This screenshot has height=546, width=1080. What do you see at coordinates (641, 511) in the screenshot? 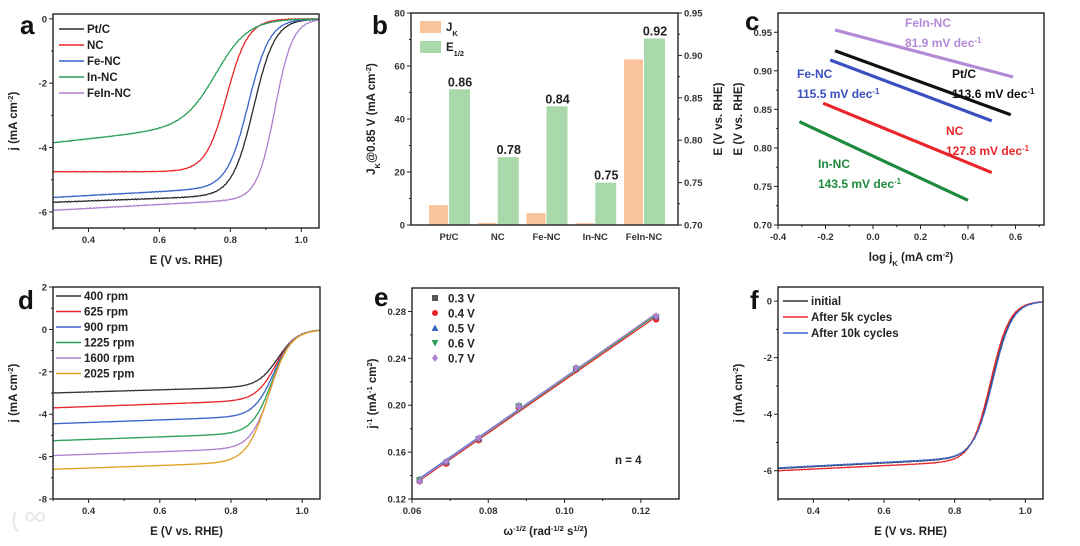
I see `x-tick-label: 0.12` at bounding box center [641, 511].